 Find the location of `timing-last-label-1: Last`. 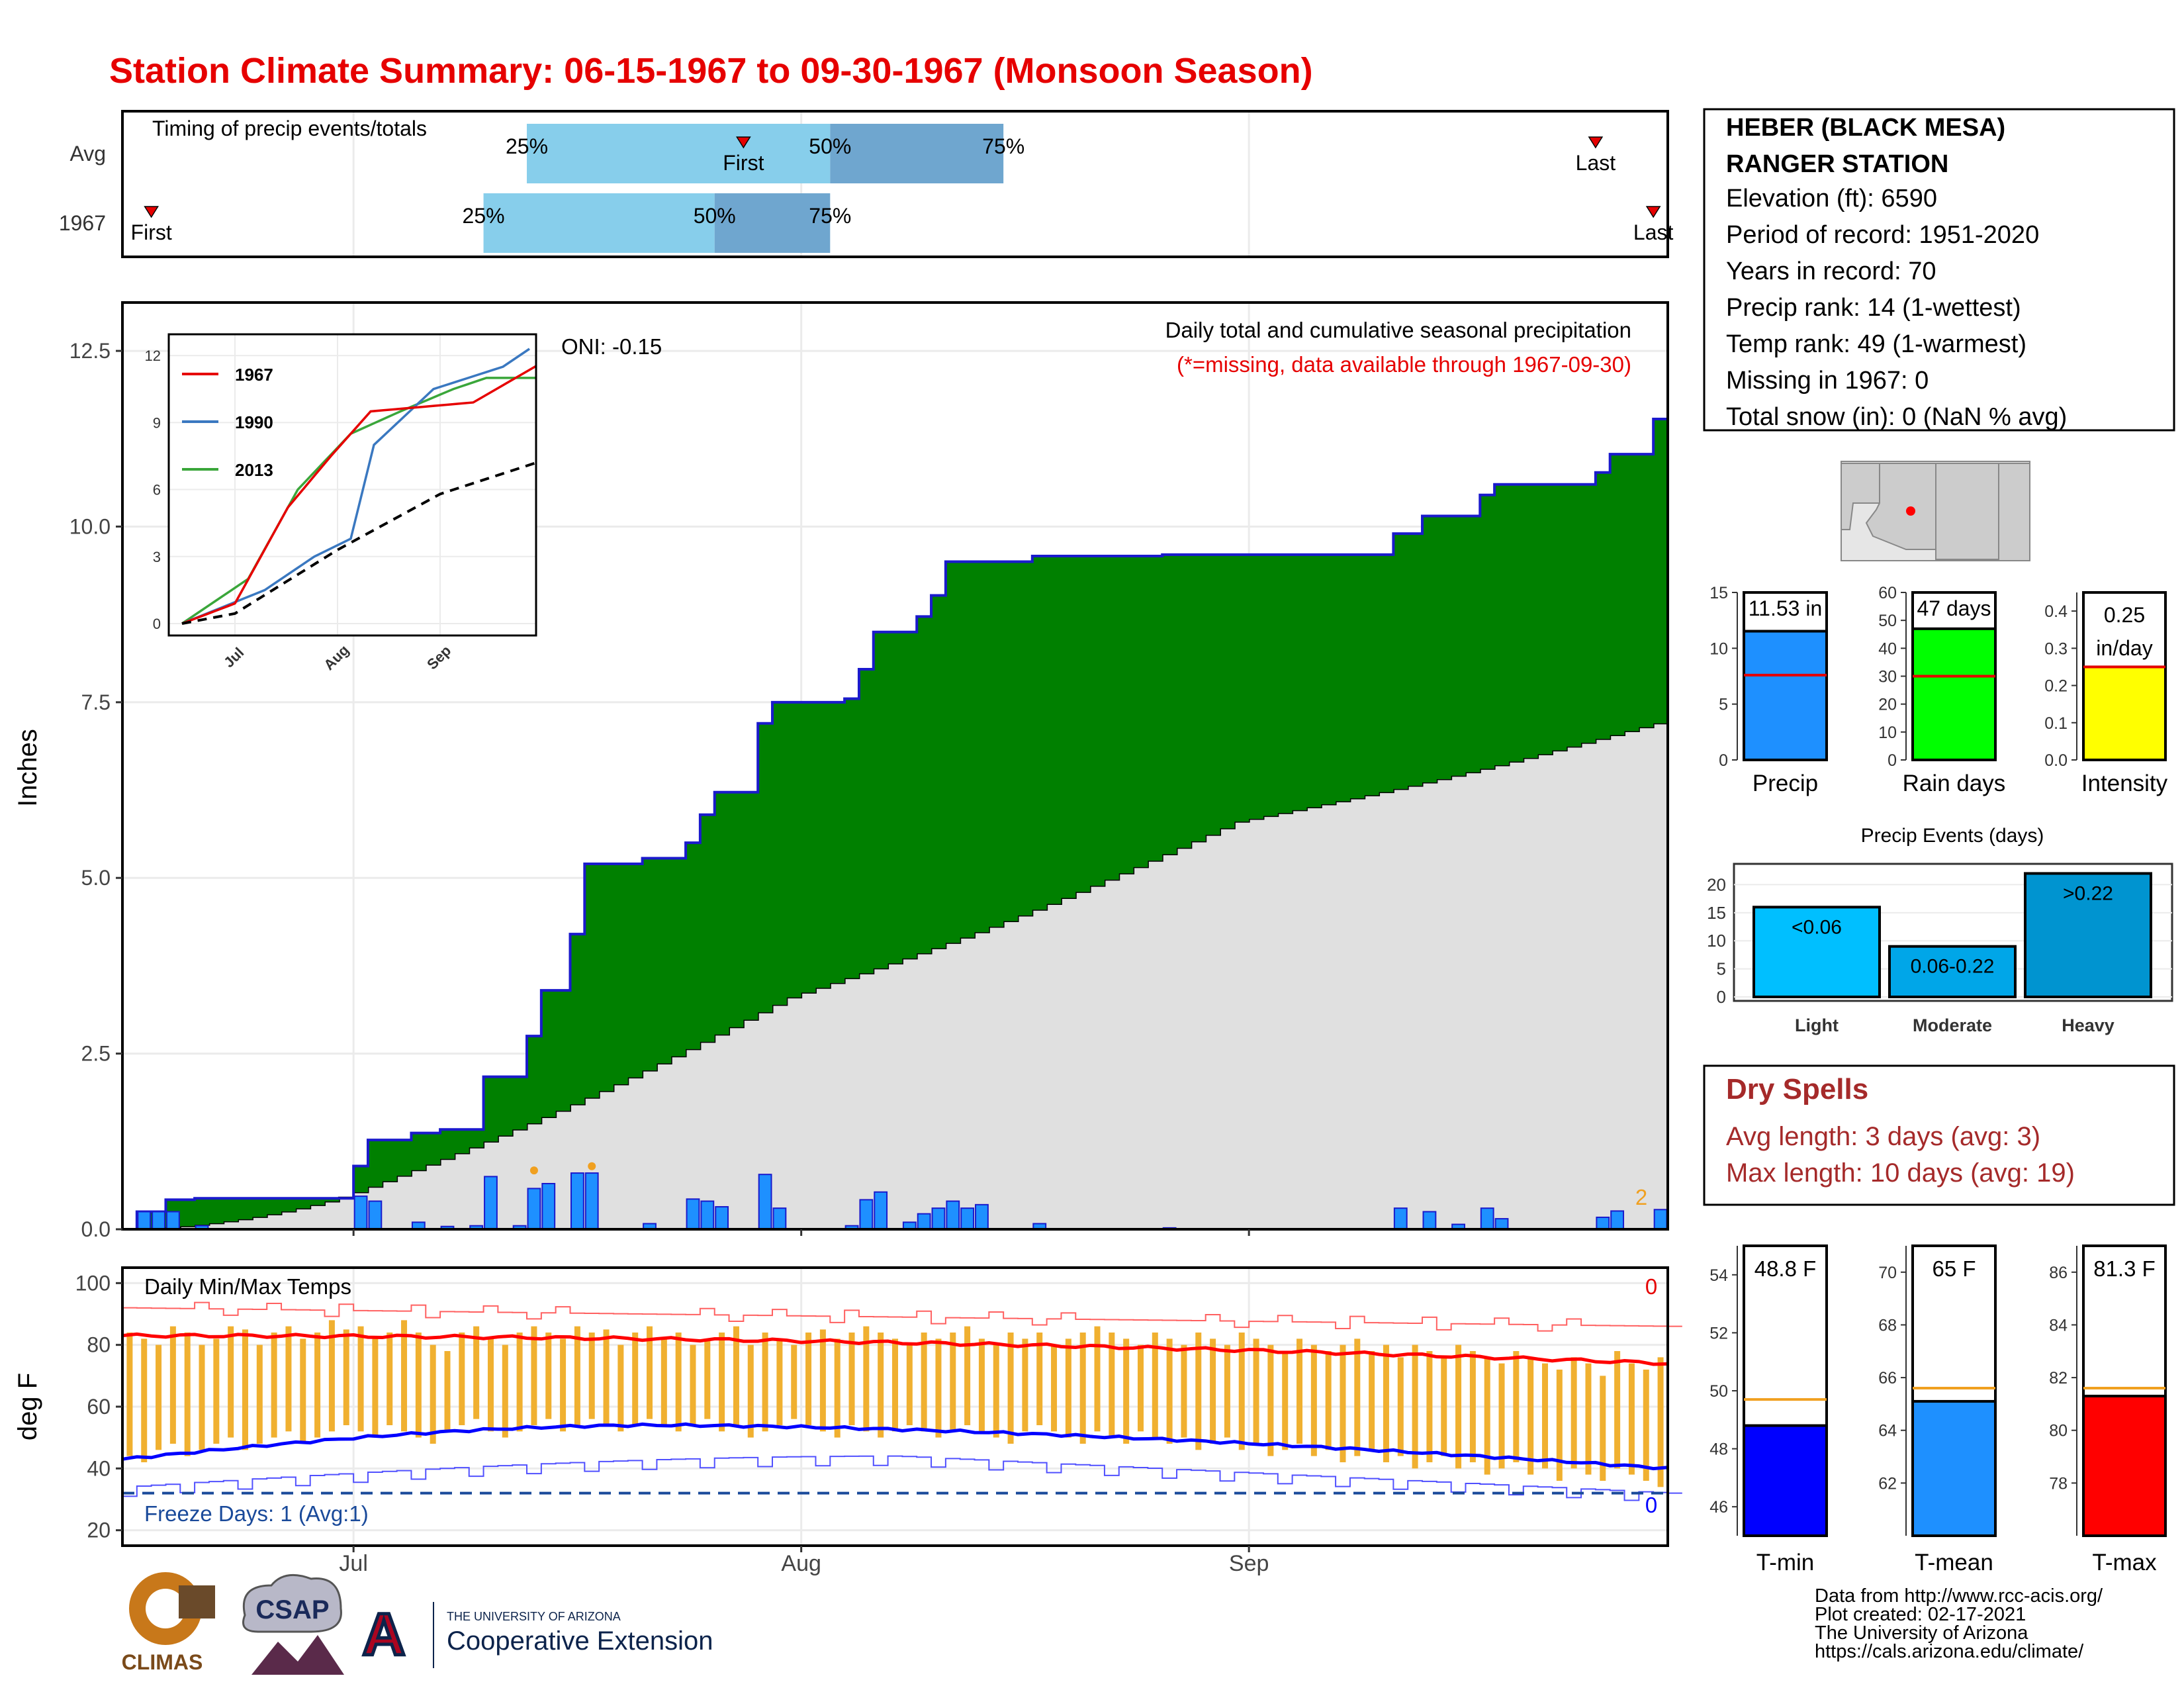

timing-last-label-1: Last is located at coordinates (1653, 232).